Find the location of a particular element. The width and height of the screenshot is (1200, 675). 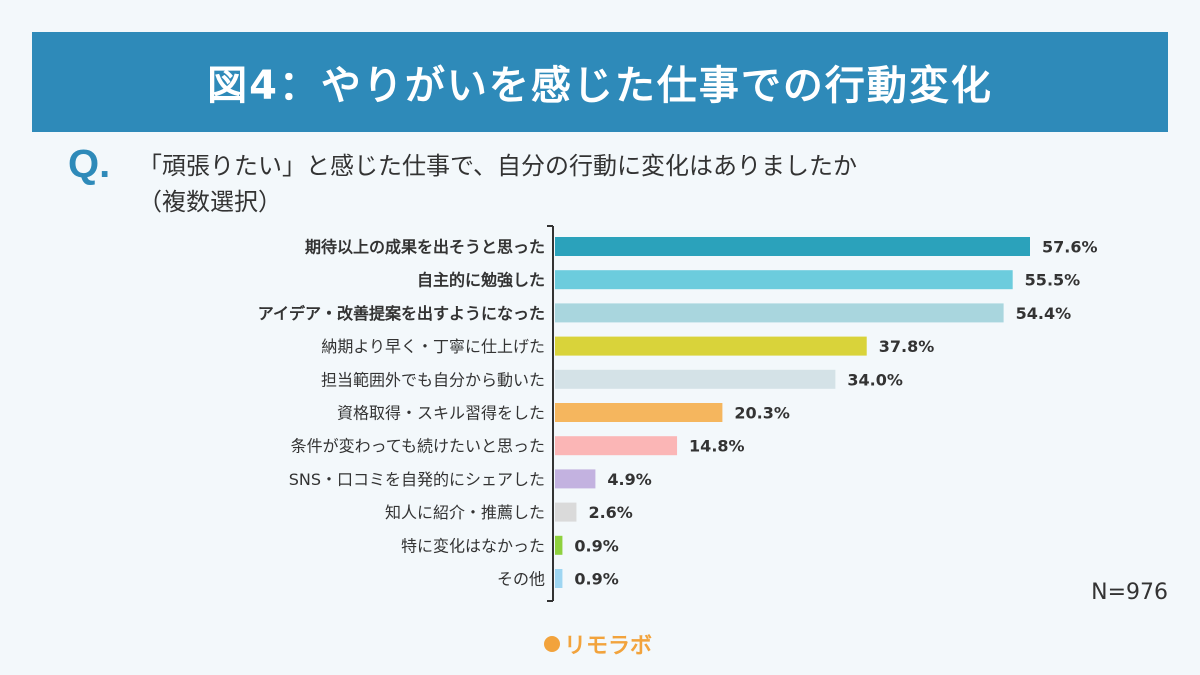

title-banner: 図4：やりがいを感じた仕事での行動変化 is located at coordinates (600, 82).